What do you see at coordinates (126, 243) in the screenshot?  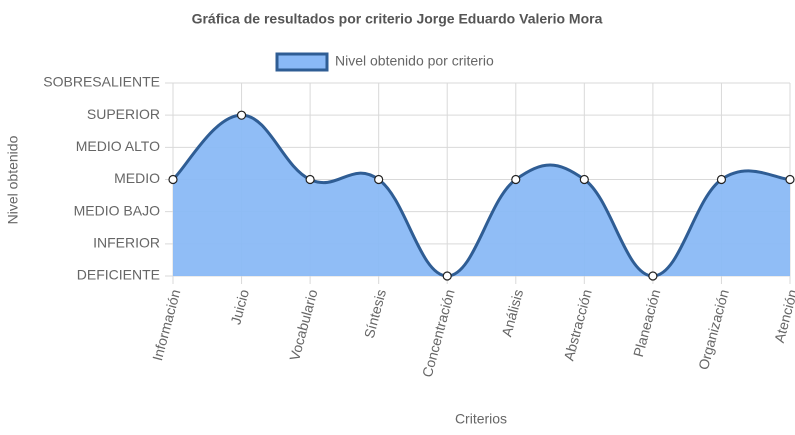 I see `y-tick-label: INFERIOR` at bounding box center [126, 243].